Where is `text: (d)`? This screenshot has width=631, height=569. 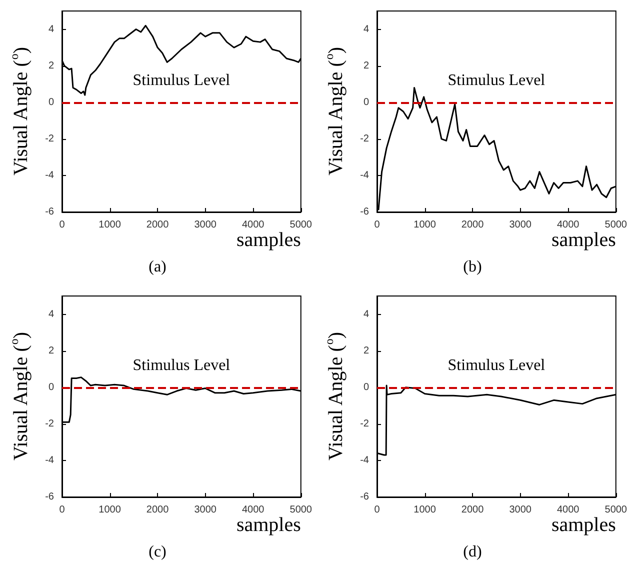 text: (d) is located at coordinates (472, 551).